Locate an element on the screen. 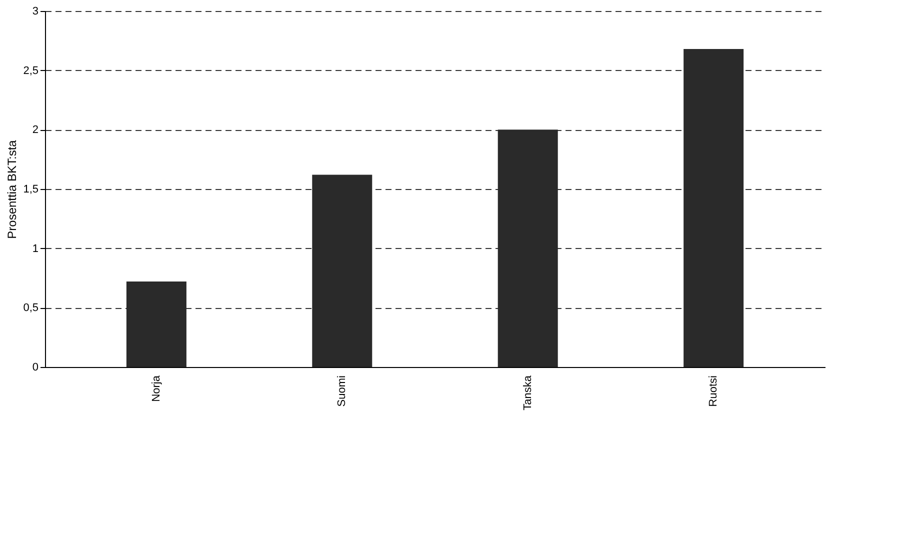  y-axis-title: Prosenttia BKT:sta is located at coordinates (12, 189).